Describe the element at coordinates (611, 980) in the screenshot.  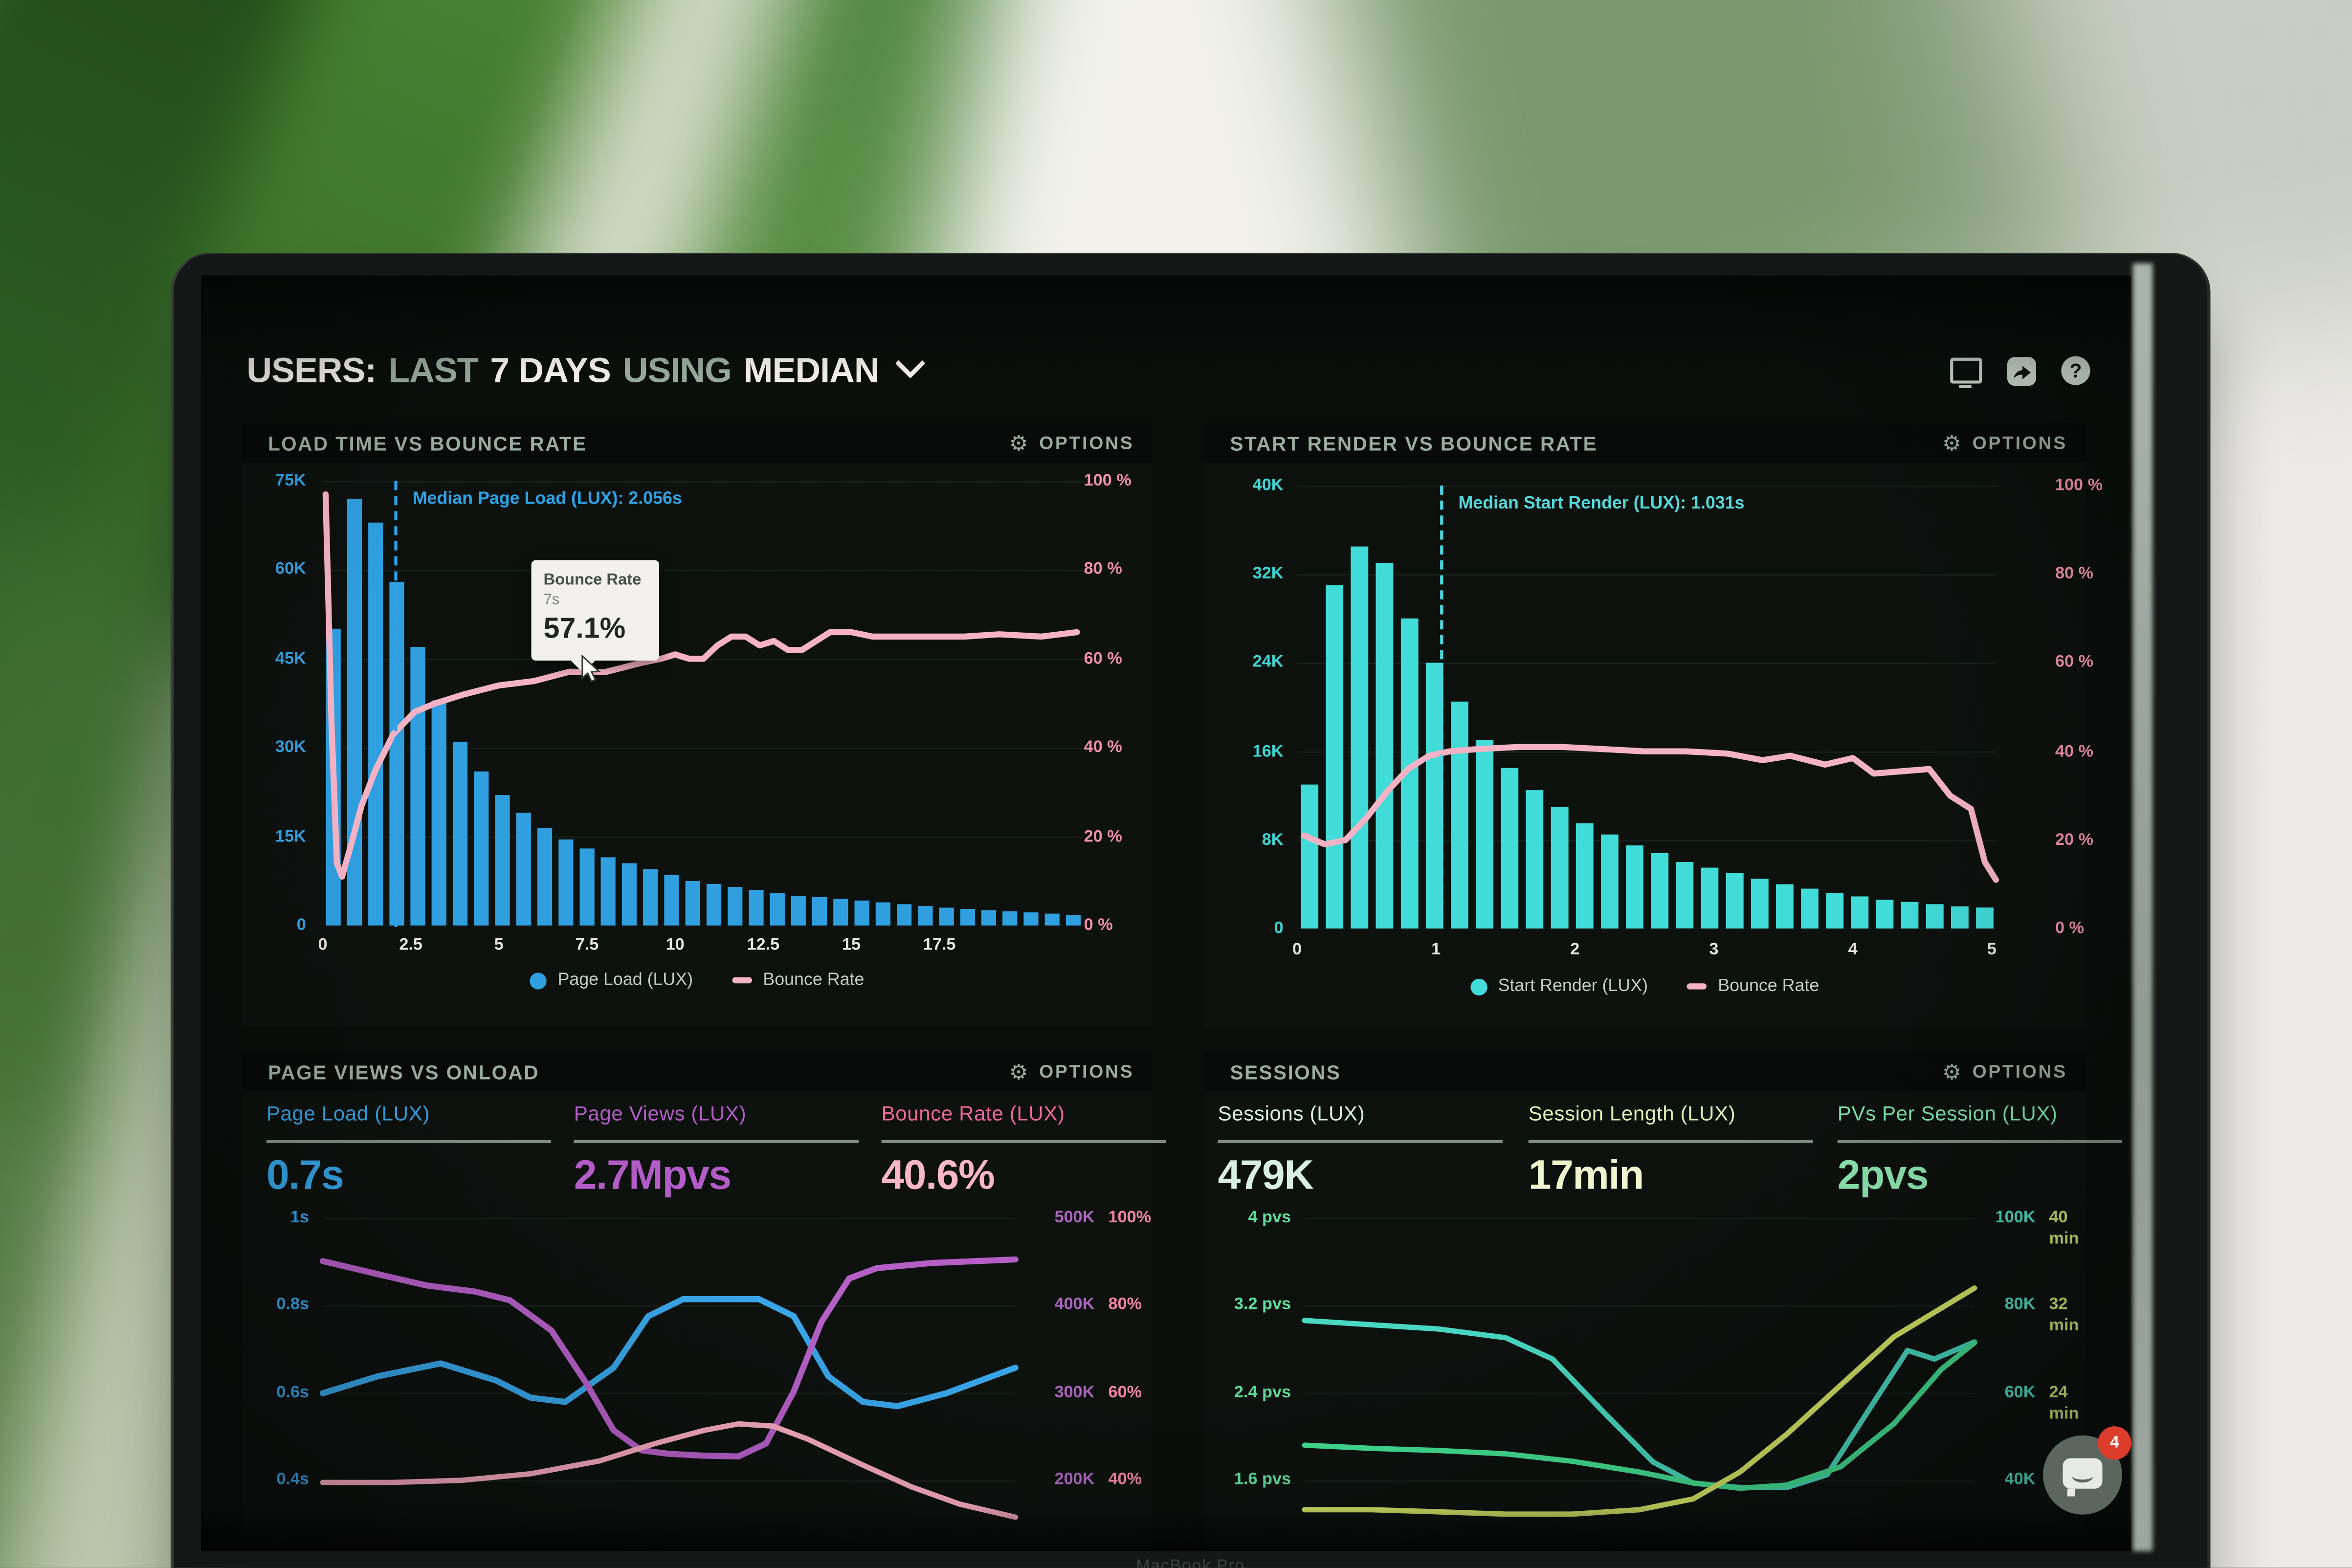
I see `legend-item: Page Load (LUX)` at that location.